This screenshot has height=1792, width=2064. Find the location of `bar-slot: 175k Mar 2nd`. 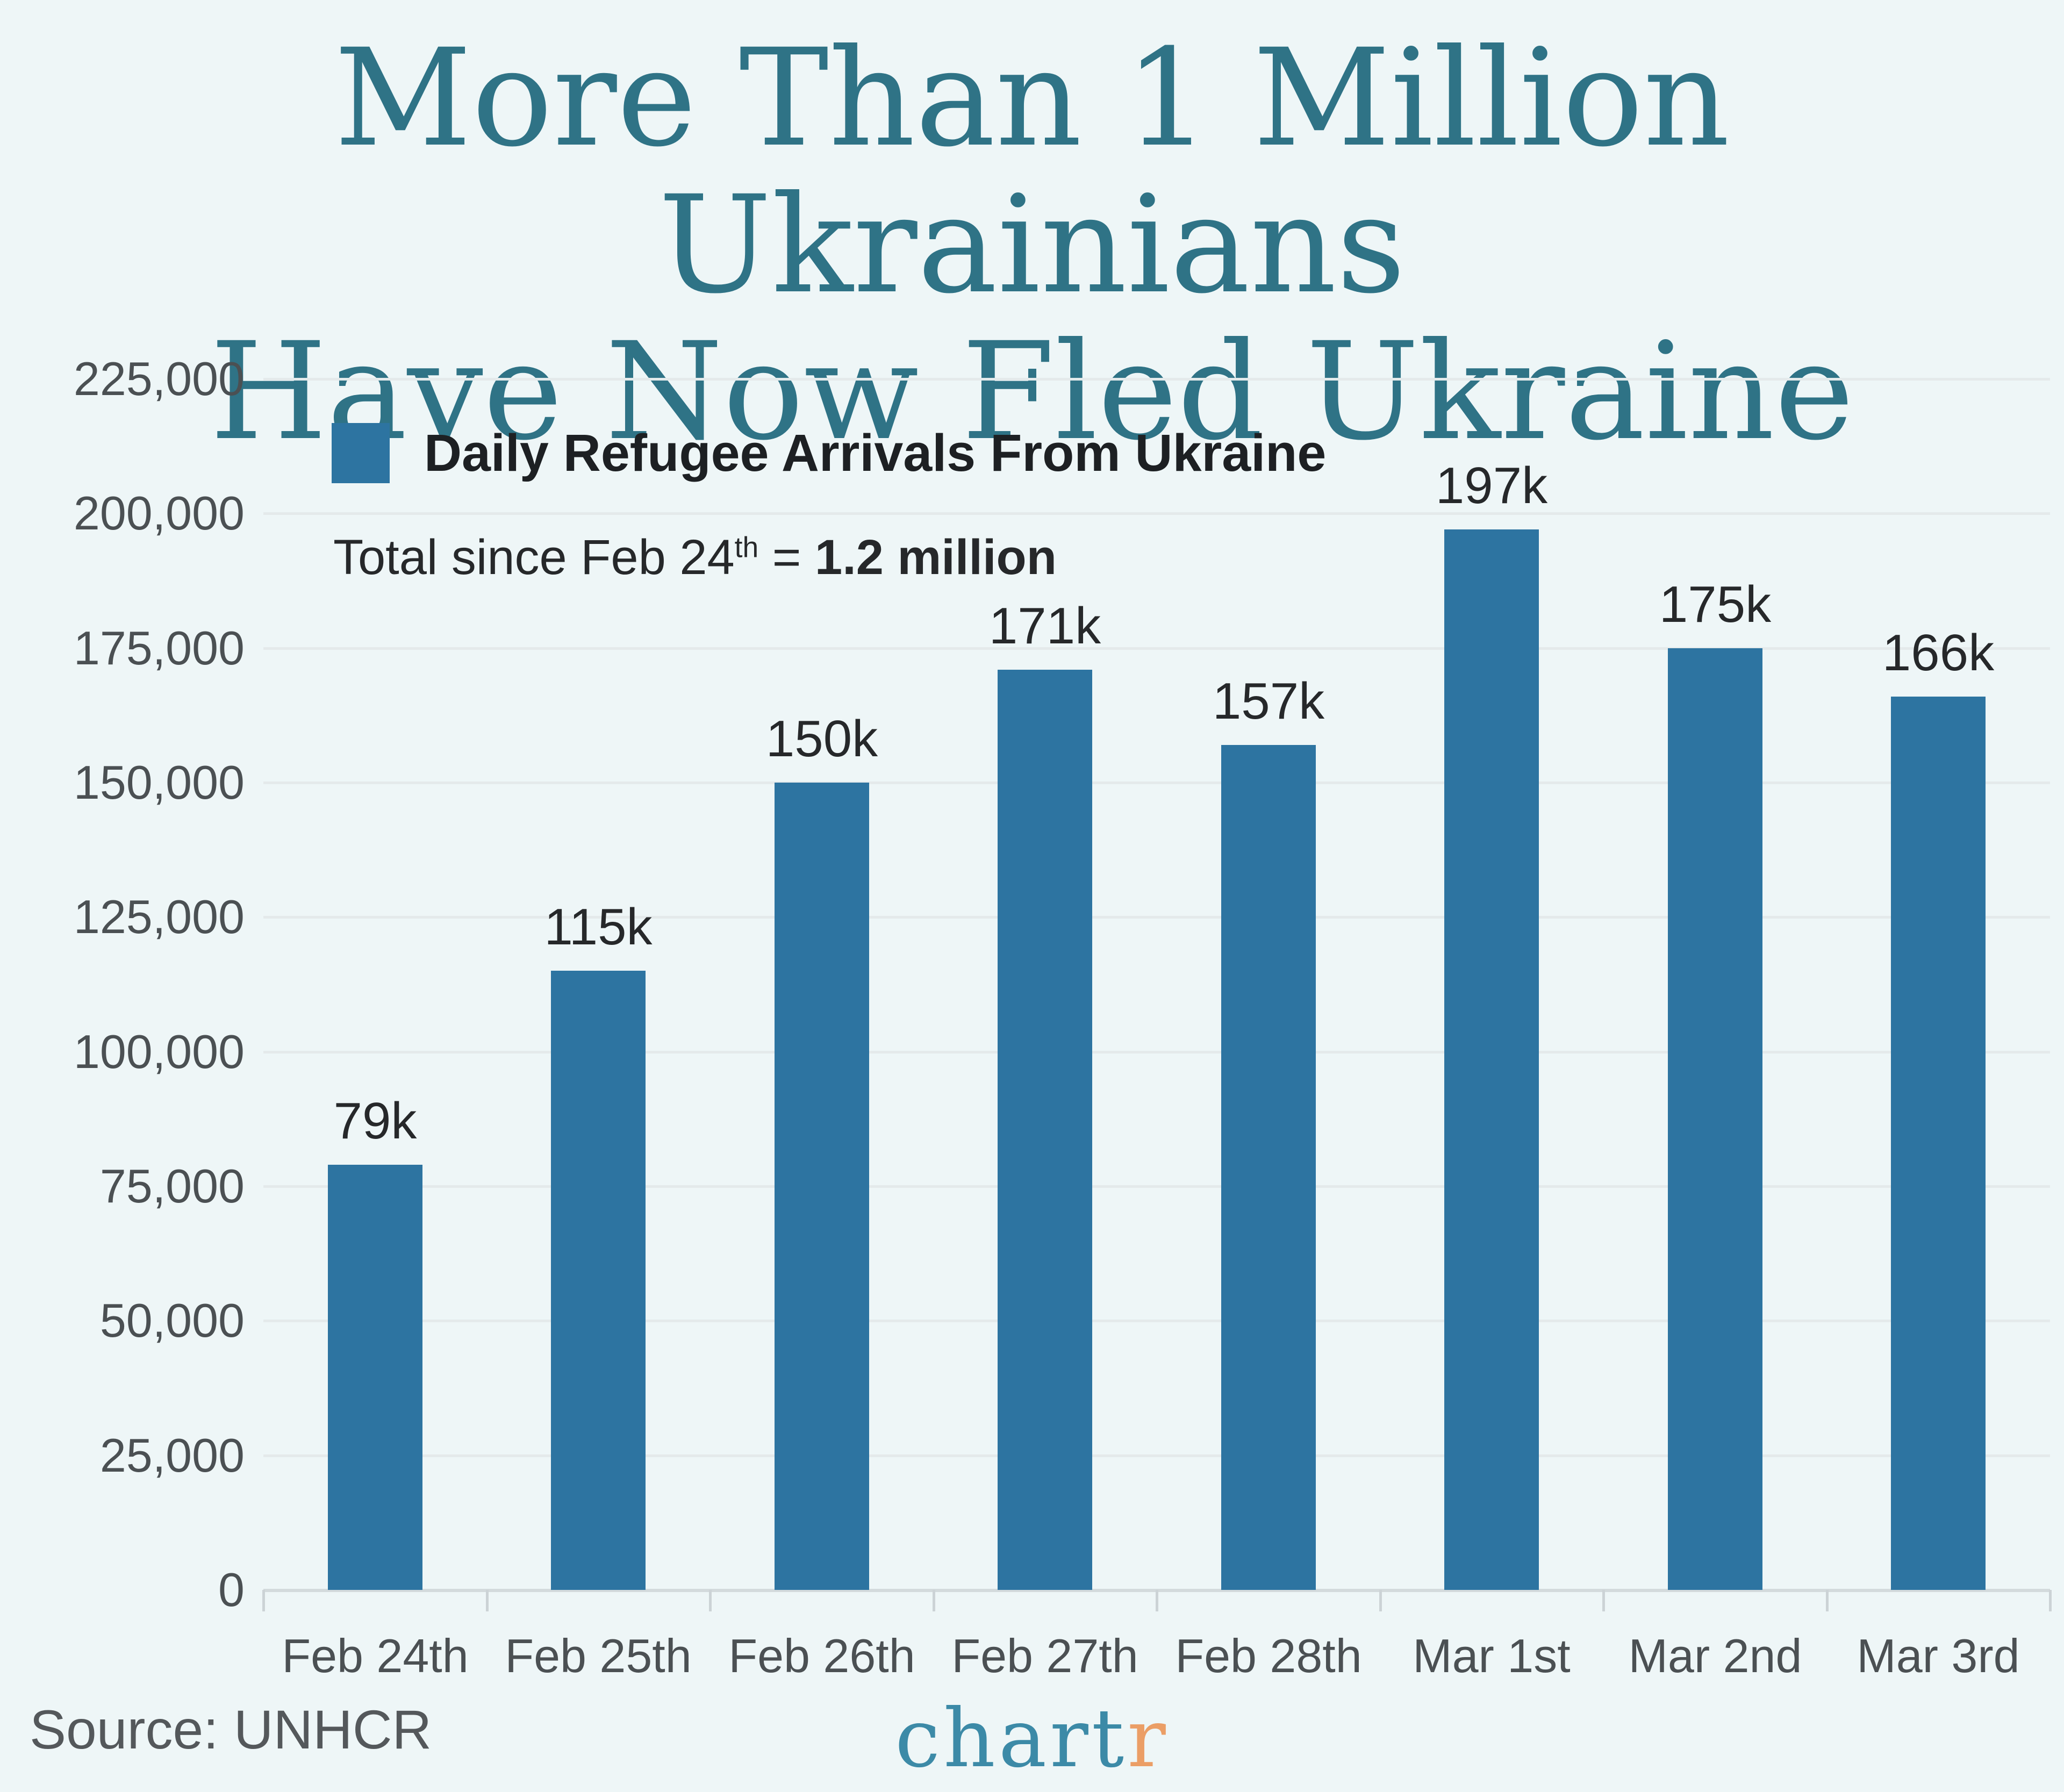

bar-slot: 175k Mar 2nd is located at coordinates (1715, 1030).